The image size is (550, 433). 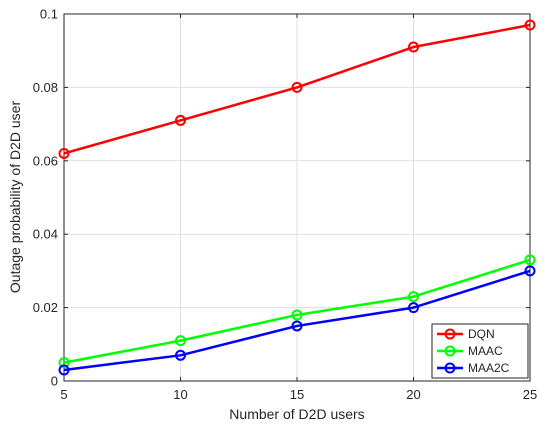 I want to click on y-tick-label: 0.06, so click(x=45, y=160).